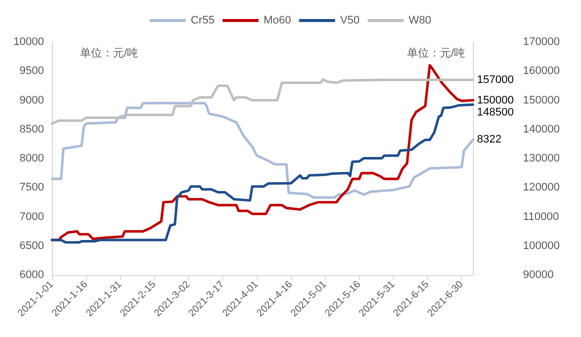 The height and width of the screenshot is (337, 581). What do you see at coordinates (32, 100) in the screenshot?
I see `y-tick-label: 9000` at bounding box center [32, 100].